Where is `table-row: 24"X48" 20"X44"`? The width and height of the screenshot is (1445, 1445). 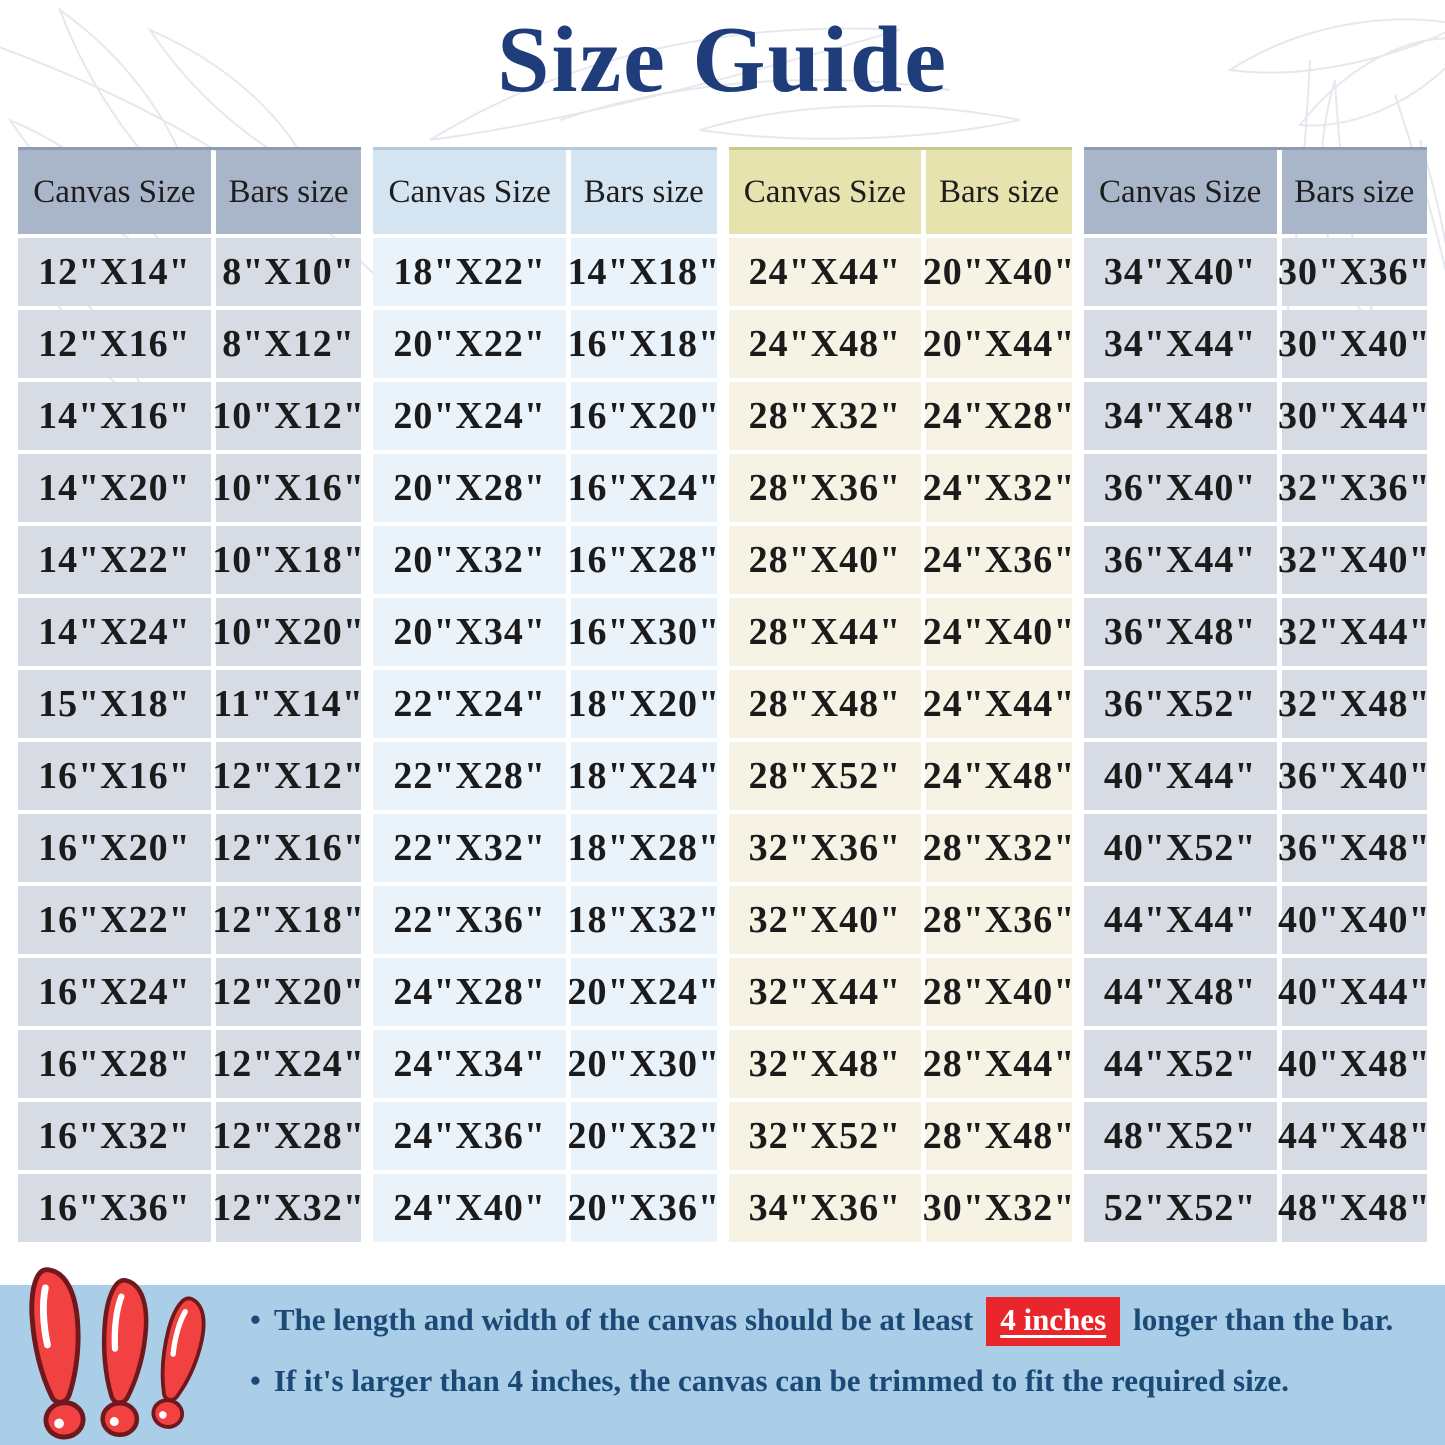
table-row: 24"X48" 20"X44" is located at coordinates (901, 344).